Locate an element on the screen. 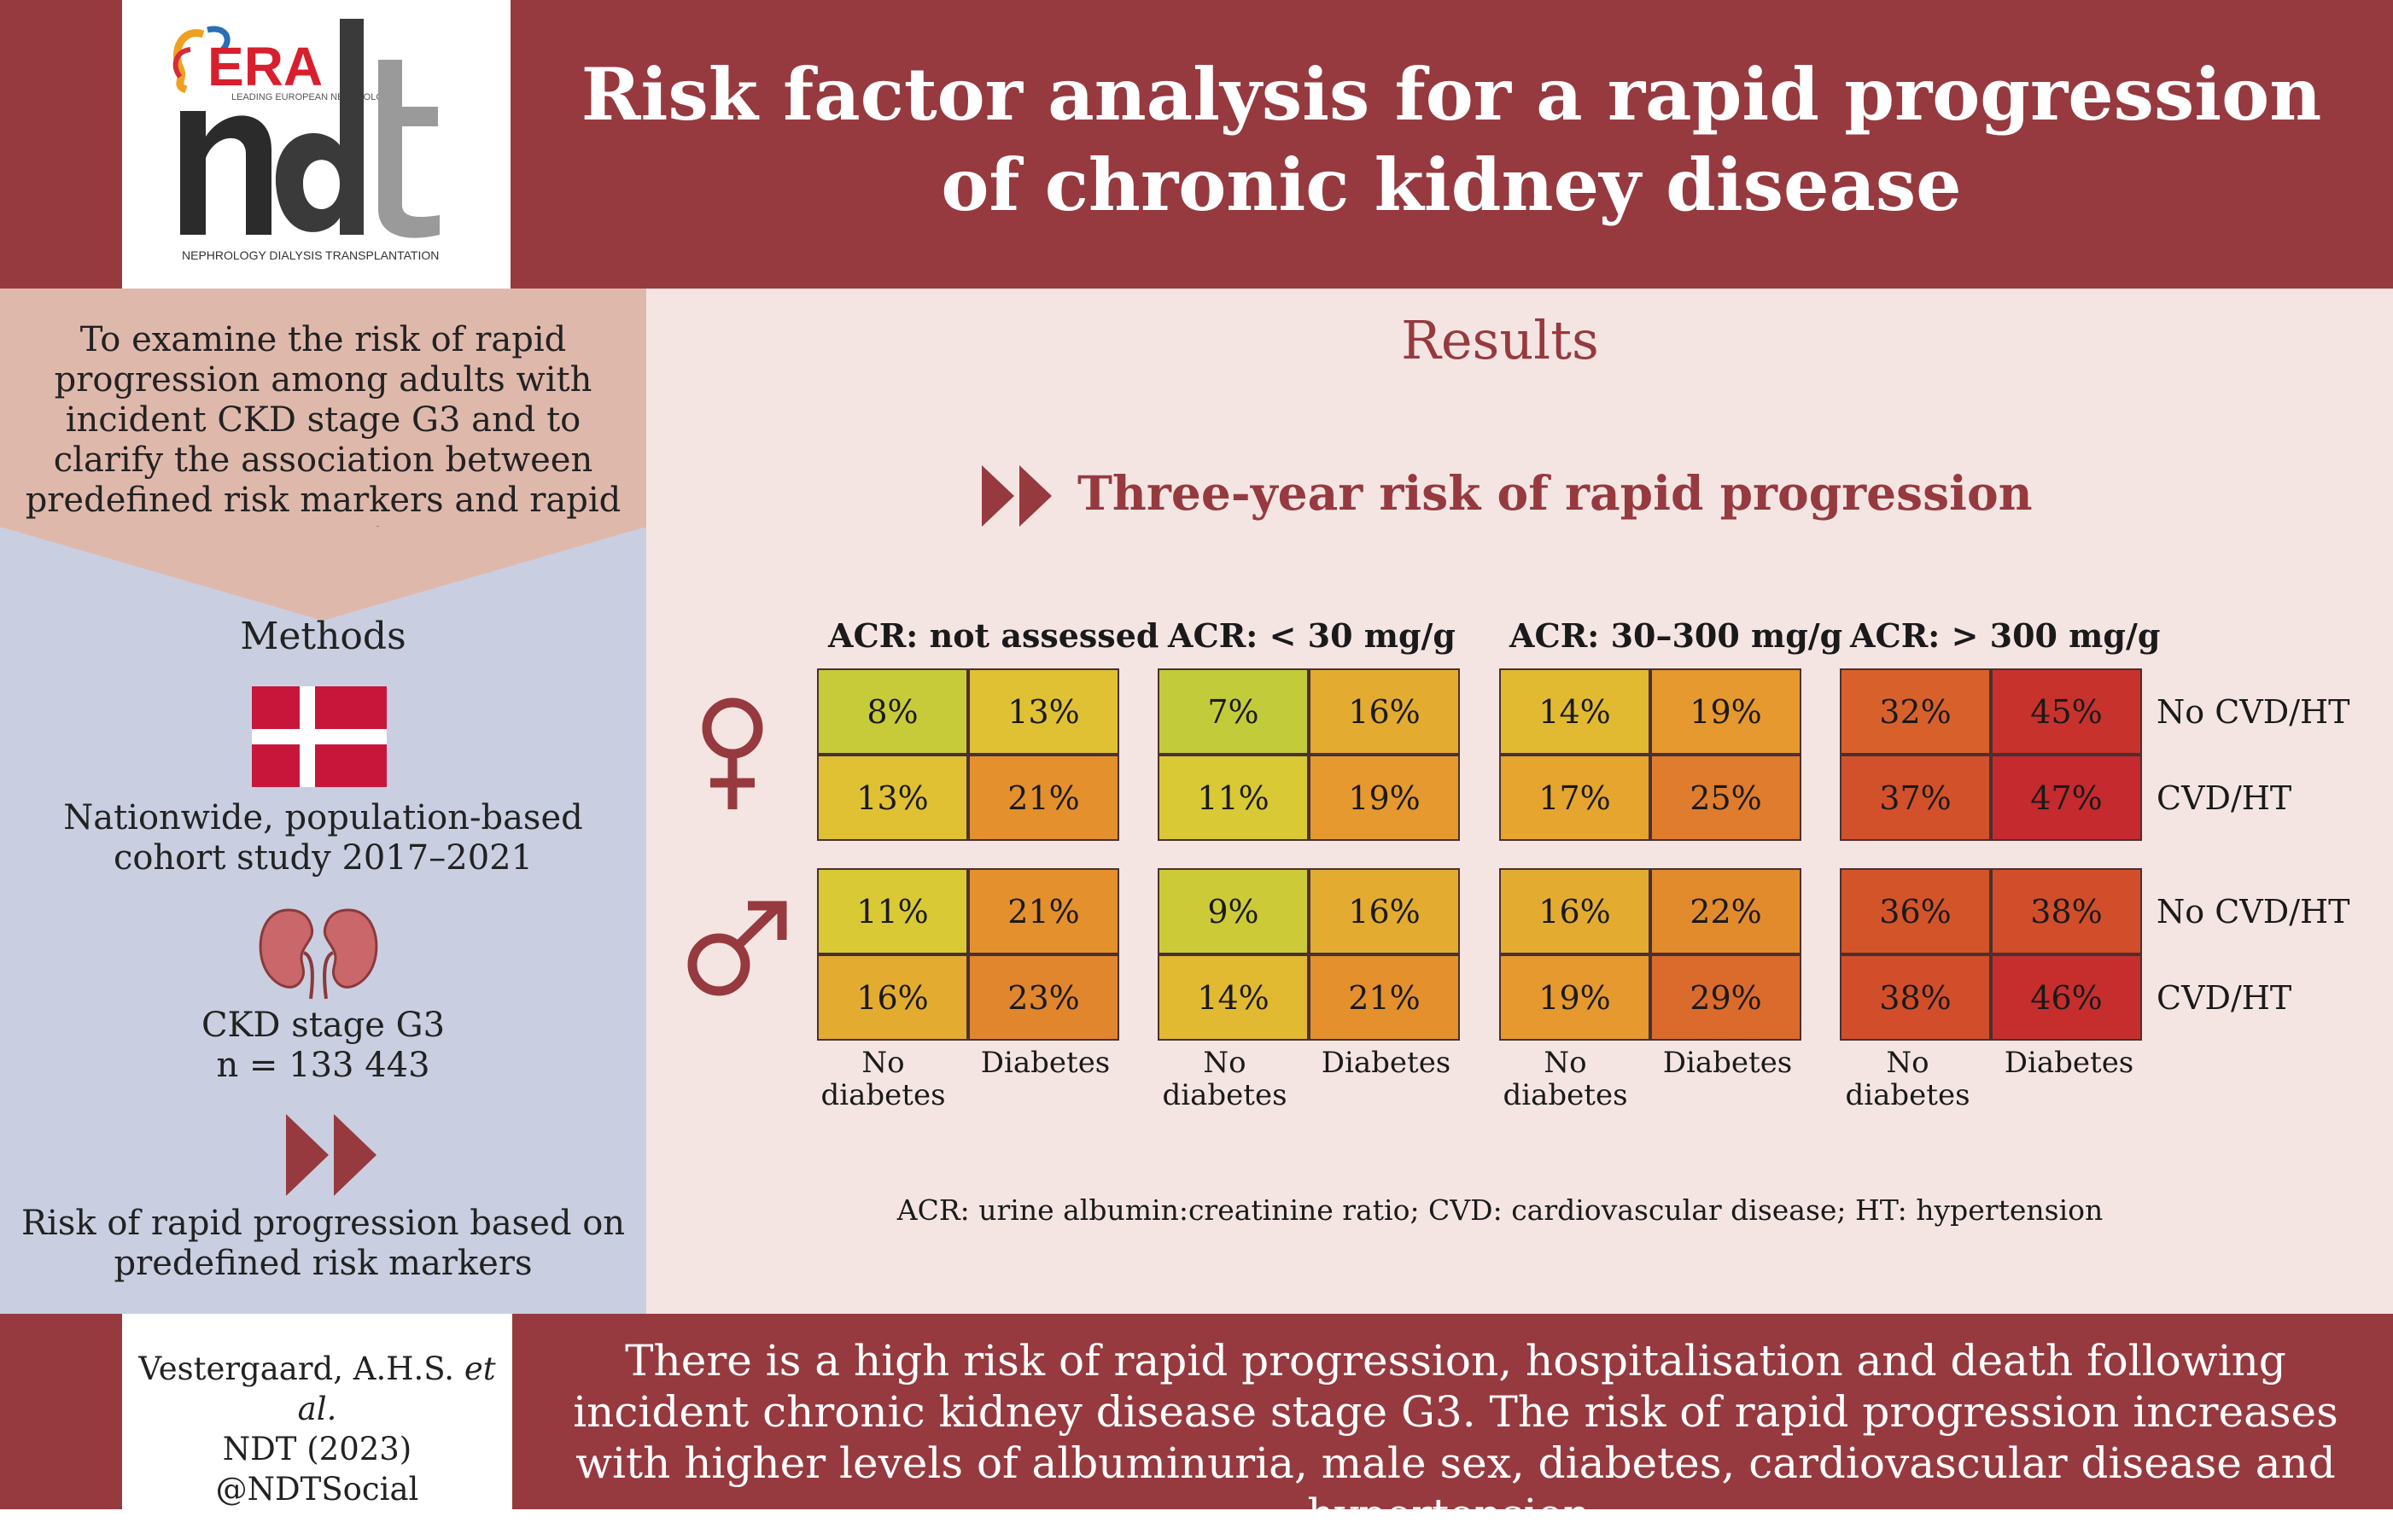 This screenshot has height=1540, width=2393. male-symbol-icon is located at coordinates (737, 949).